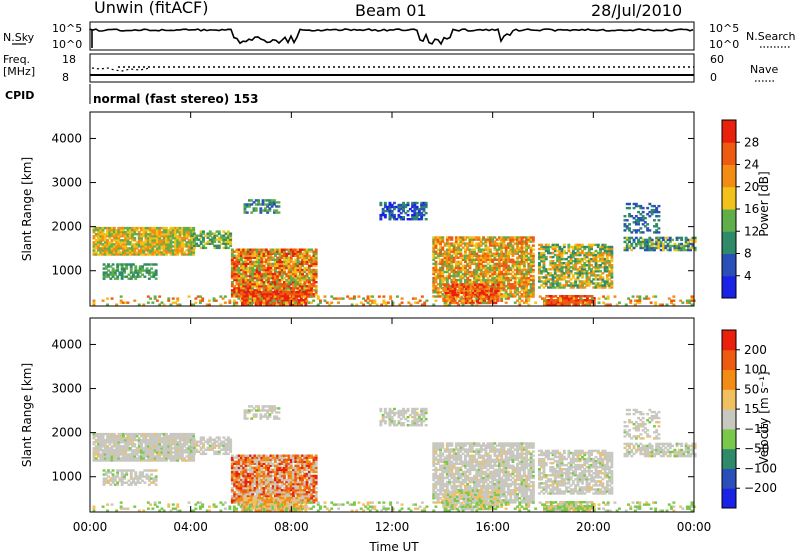  What do you see at coordinates (724, 28) in the screenshot?
I see `nsearch-top-tick: 10^5` at bounding box center [724, 28].